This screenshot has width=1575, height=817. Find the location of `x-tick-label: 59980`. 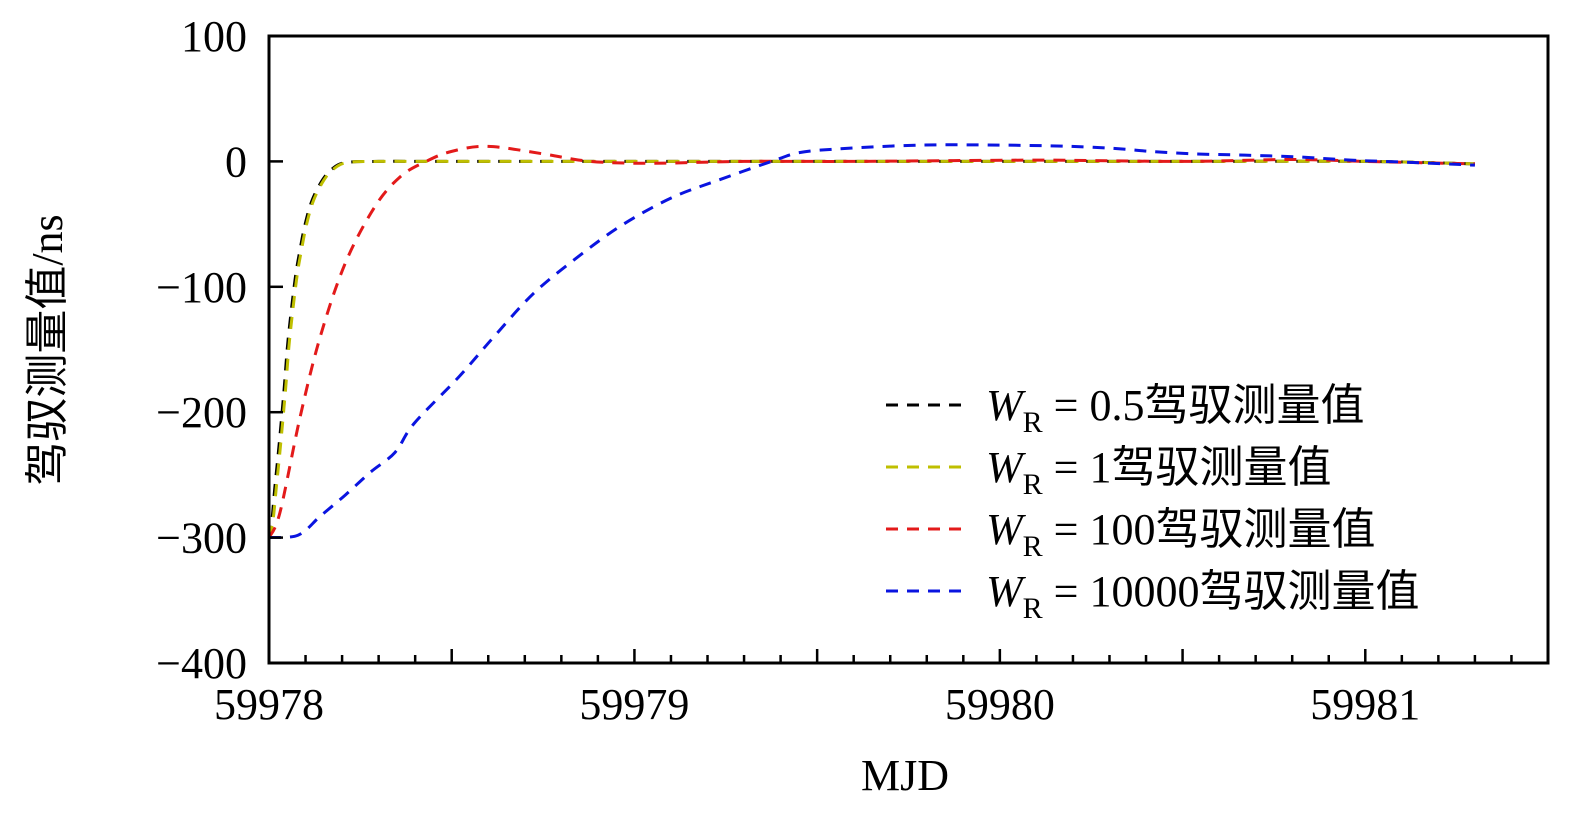

x-tick-label: 59980 is located at coordinates (1000, 704).